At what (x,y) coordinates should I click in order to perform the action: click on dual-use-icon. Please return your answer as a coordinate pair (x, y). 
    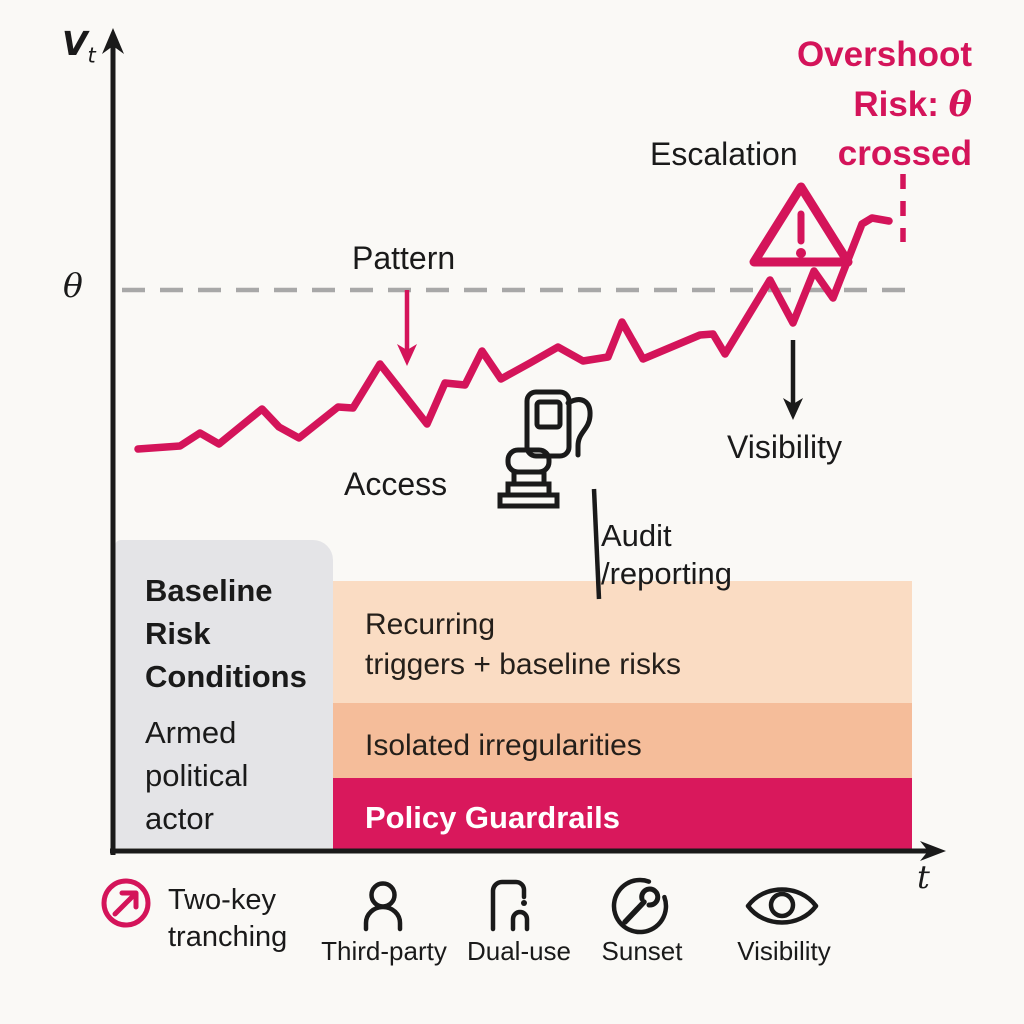
    Looking at the image, I should click on (510, 905).